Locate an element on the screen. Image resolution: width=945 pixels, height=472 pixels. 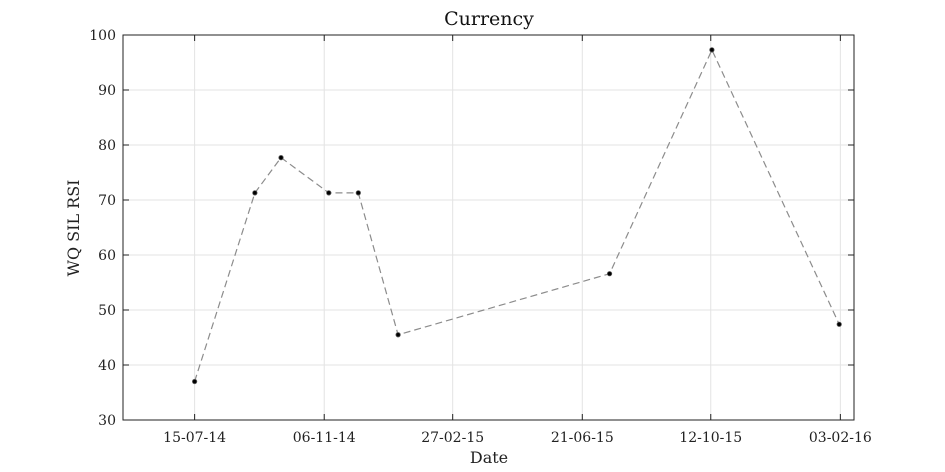
x-axis-label: Date is located at coordinates (489, 457).